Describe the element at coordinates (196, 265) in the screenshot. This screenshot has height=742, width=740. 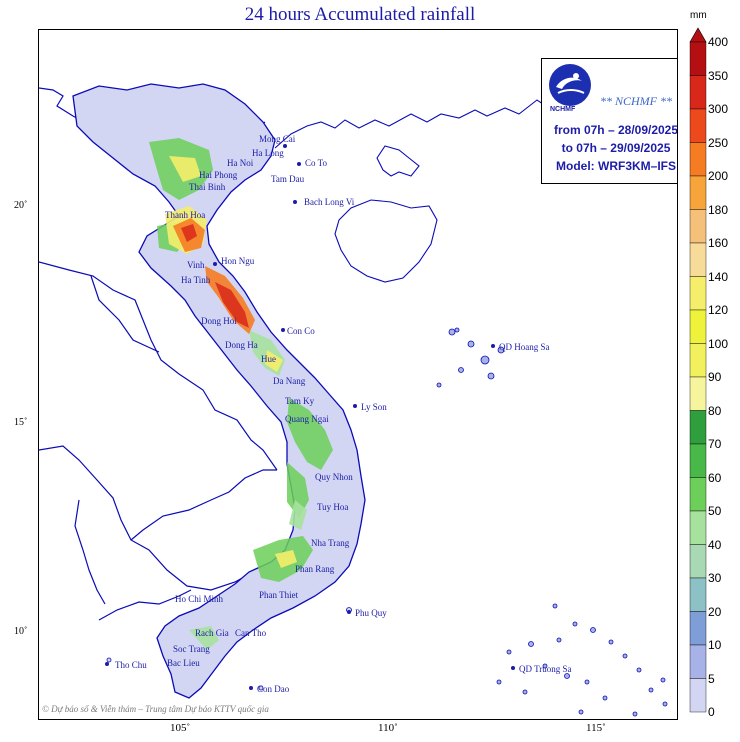
I see `place-label: Vinh` at that location.